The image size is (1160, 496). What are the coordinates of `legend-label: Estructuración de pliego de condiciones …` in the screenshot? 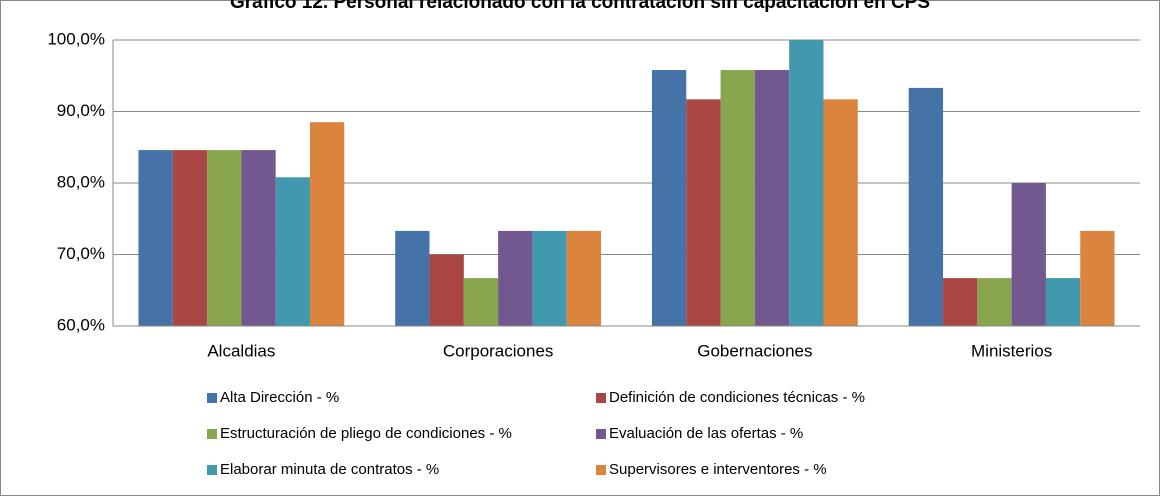 It's located at (366, 433).